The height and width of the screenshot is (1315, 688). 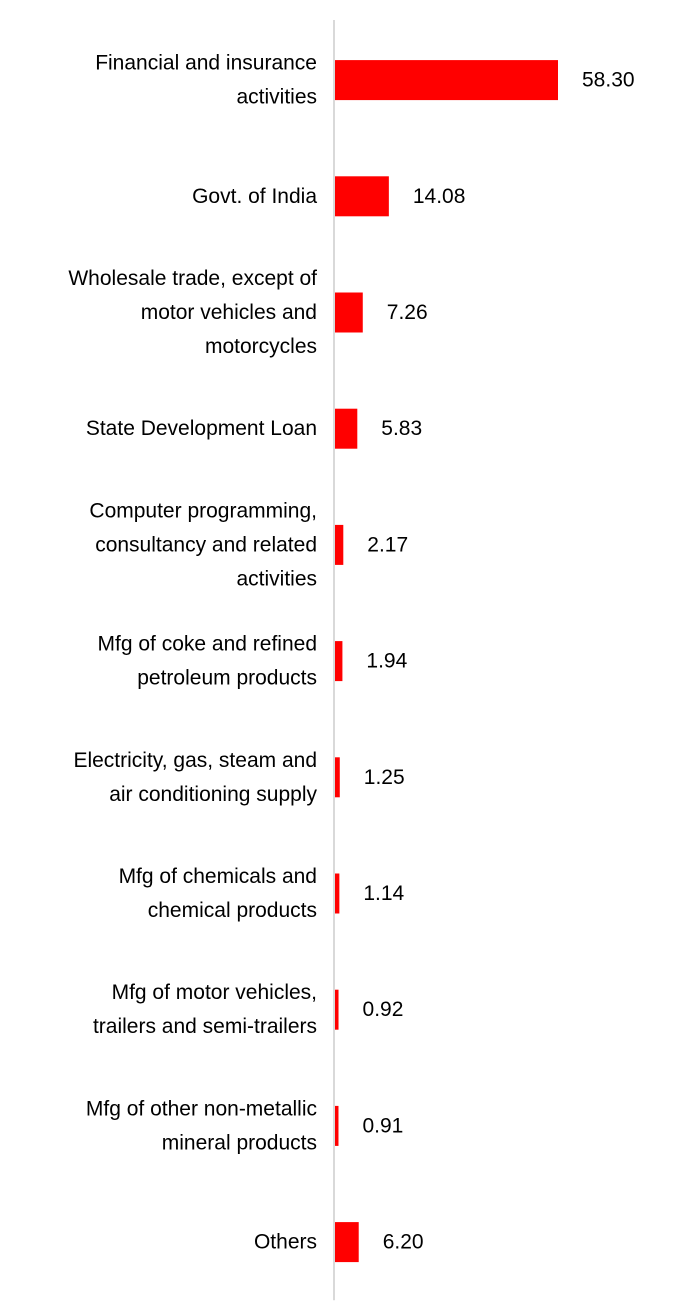 What do you see at coordinates (401, 428) in the screenshot?
I see `value-label: 5.83` at bounding box center [401, 428].